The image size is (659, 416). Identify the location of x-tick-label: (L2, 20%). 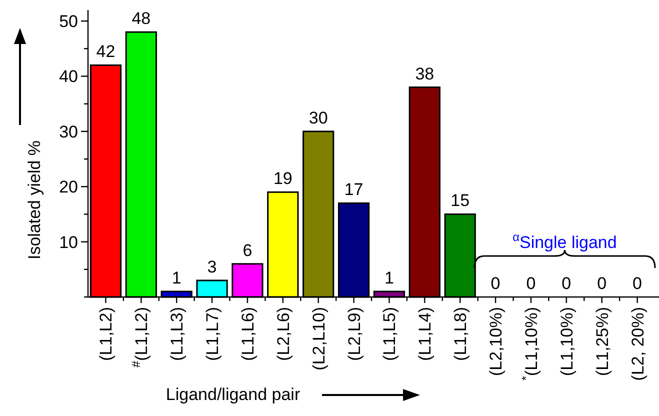
(638, 344).